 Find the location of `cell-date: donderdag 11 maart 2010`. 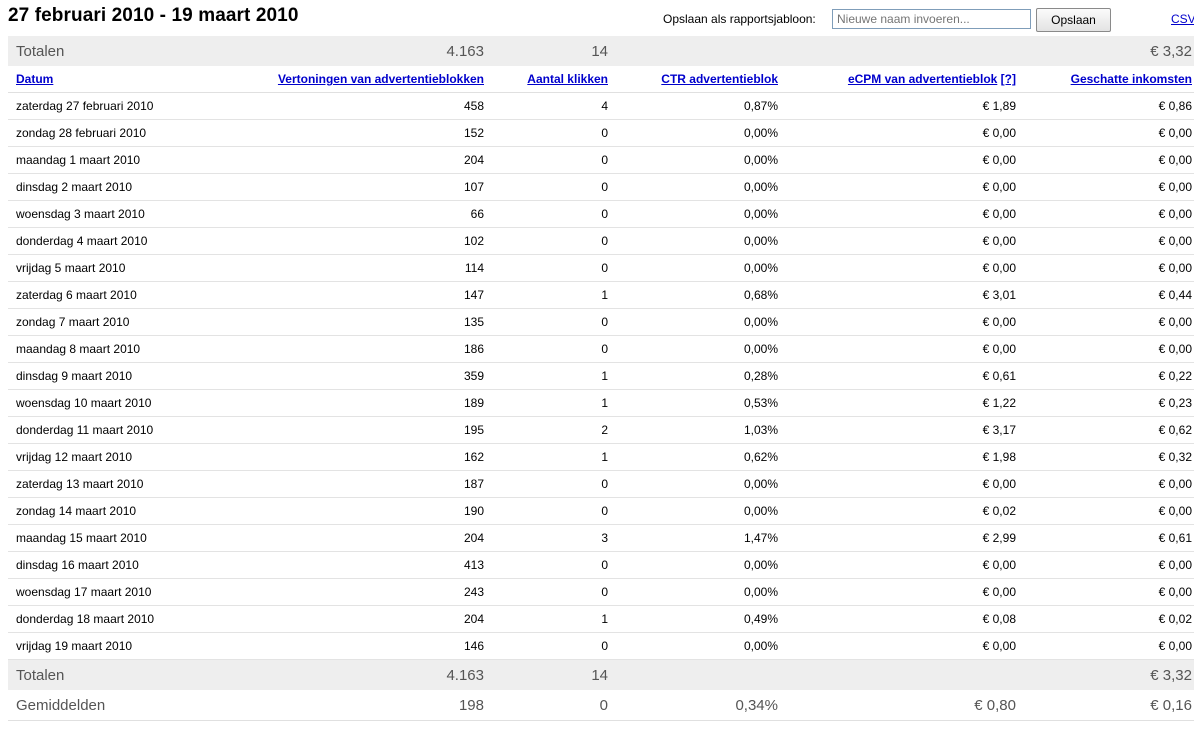

cell-date: donderdag 11 maart 2010 is located at coordinates (104, 430).